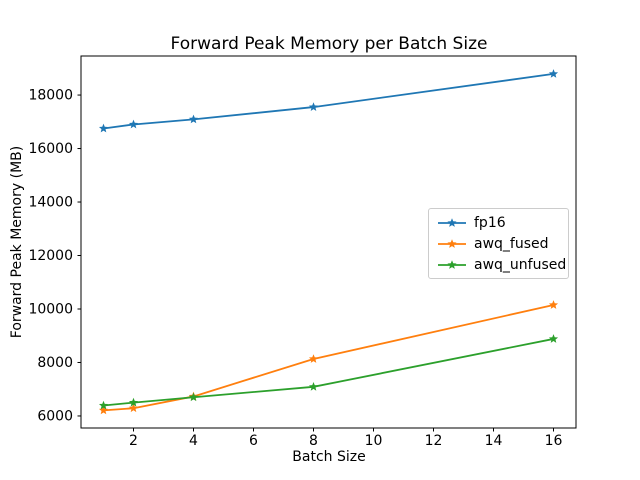  Describe the element at coordinates (253, 441) in the screenshot. I see `x-tick-label: 6` at that location.